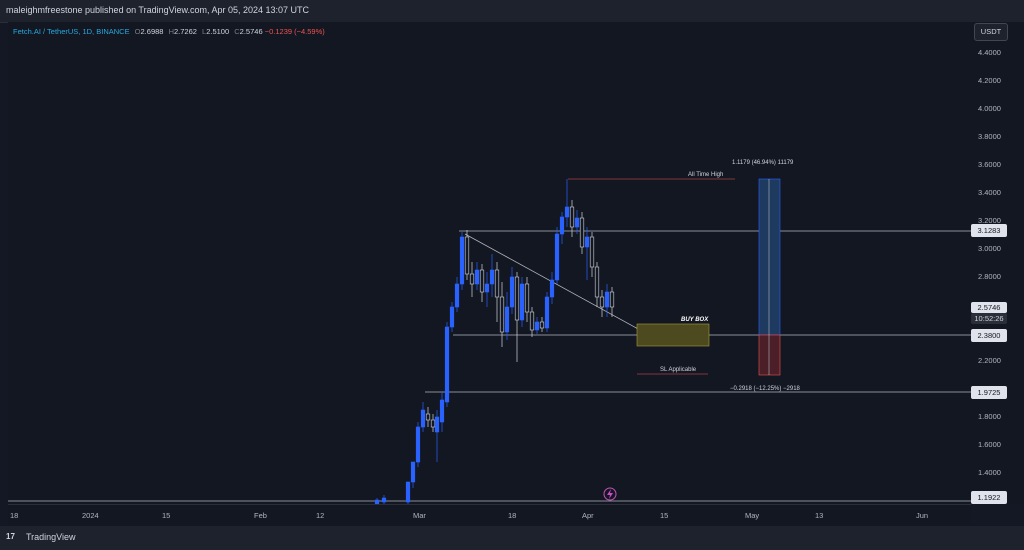  I want to click on price-tick: 1.4000, so click(989, 472).